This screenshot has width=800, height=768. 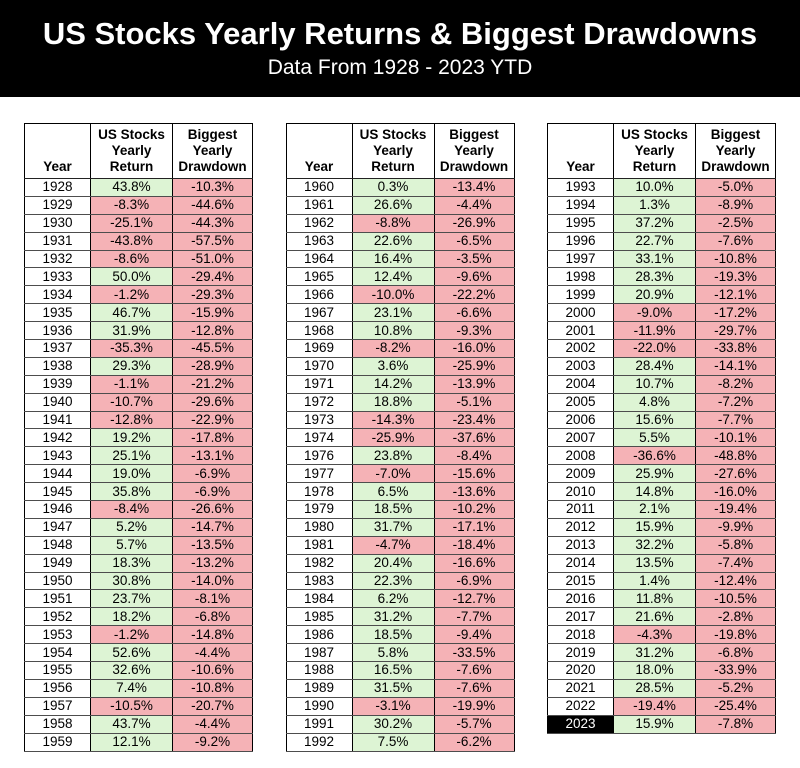 I want to click on return-cell: 20.4%, so click(x=393, y=563).